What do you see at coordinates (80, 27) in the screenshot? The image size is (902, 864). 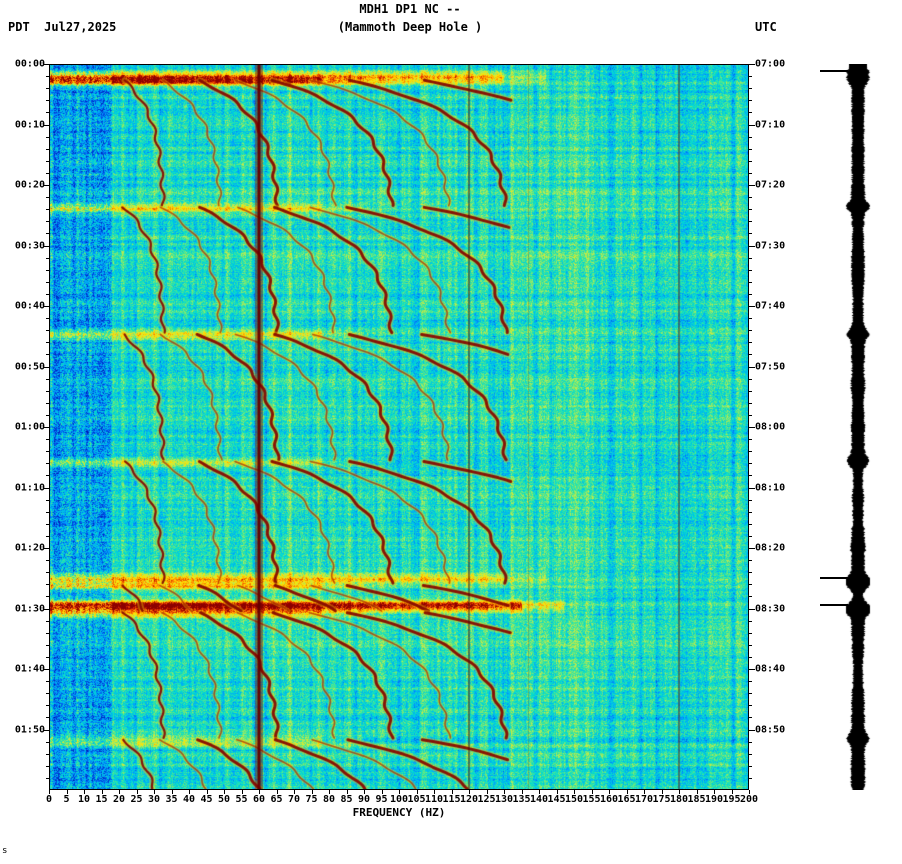 I see `date-label: Jul27,2025` at bounding box center [80, 27].